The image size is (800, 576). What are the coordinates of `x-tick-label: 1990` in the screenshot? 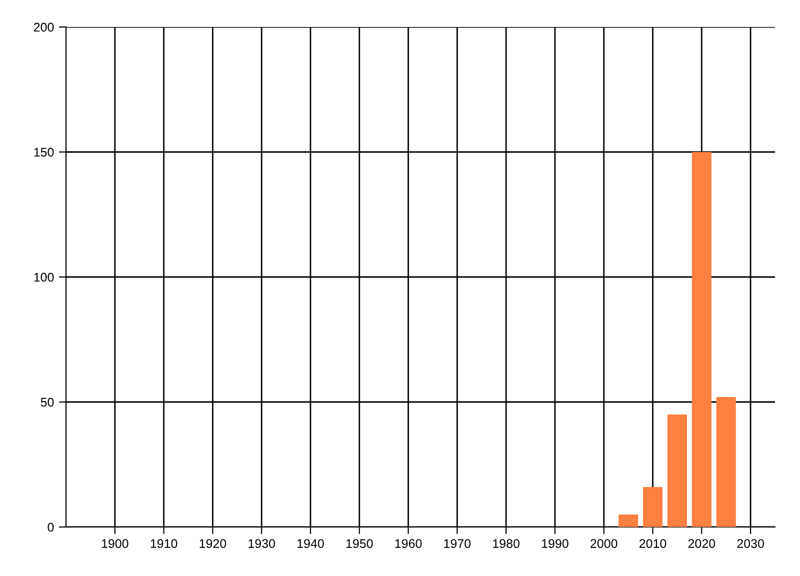 It's located at (555, 543).